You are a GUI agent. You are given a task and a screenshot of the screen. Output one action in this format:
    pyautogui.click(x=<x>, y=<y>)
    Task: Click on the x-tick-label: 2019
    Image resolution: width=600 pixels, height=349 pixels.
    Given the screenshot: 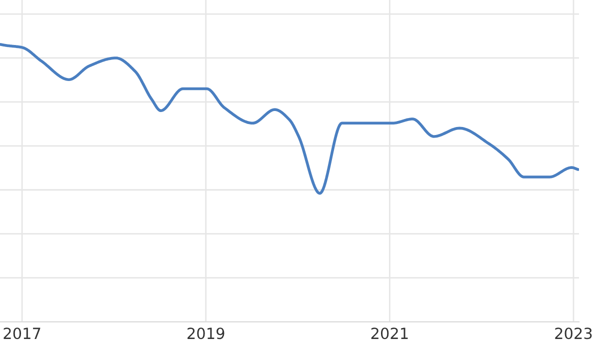 What is the action you would take?
    pyautogui.click(x=206, y=334)
    